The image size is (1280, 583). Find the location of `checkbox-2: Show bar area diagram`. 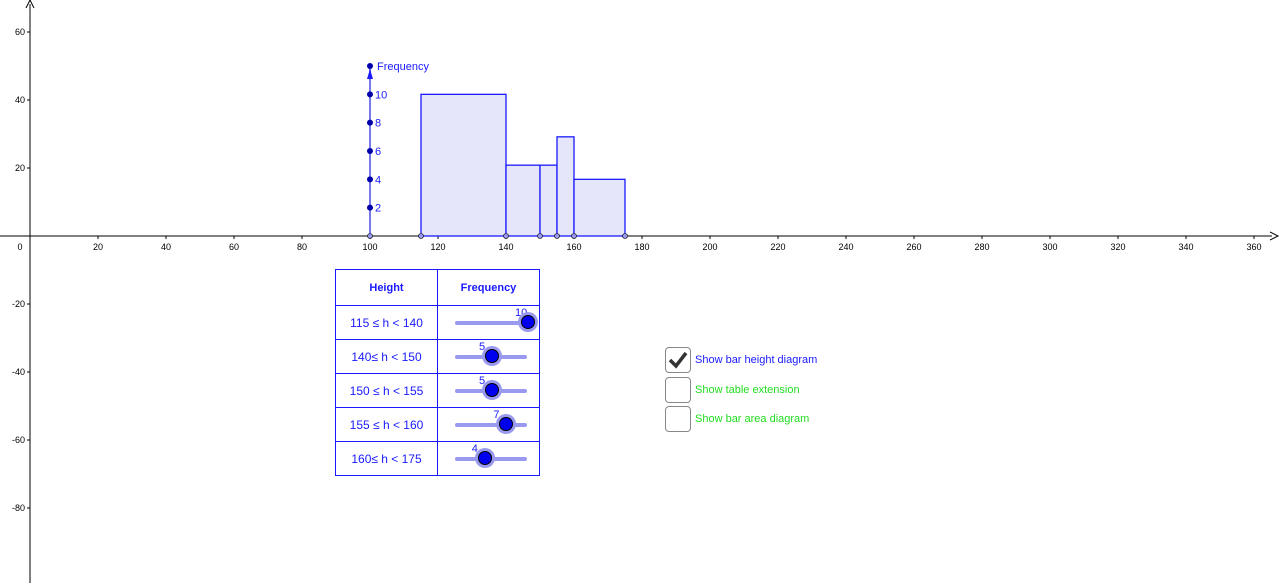

checkbox-2: Show bar area diagram is located at coordinates (737, 419).